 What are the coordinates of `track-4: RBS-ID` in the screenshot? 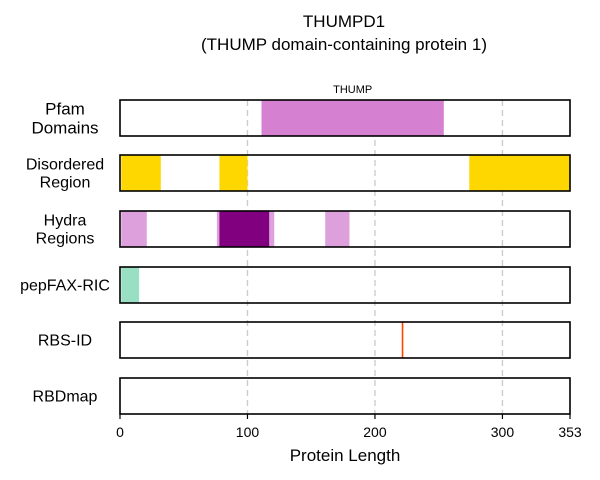 It's located at (304, 340).